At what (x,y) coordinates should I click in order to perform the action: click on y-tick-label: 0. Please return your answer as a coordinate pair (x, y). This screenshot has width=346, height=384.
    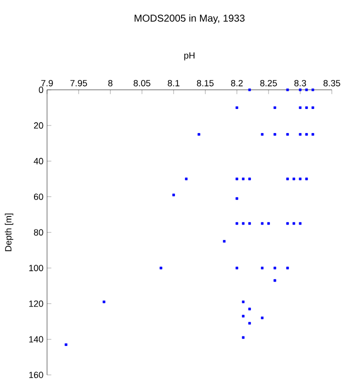
    Looking at the image, I should click on (41, 90).